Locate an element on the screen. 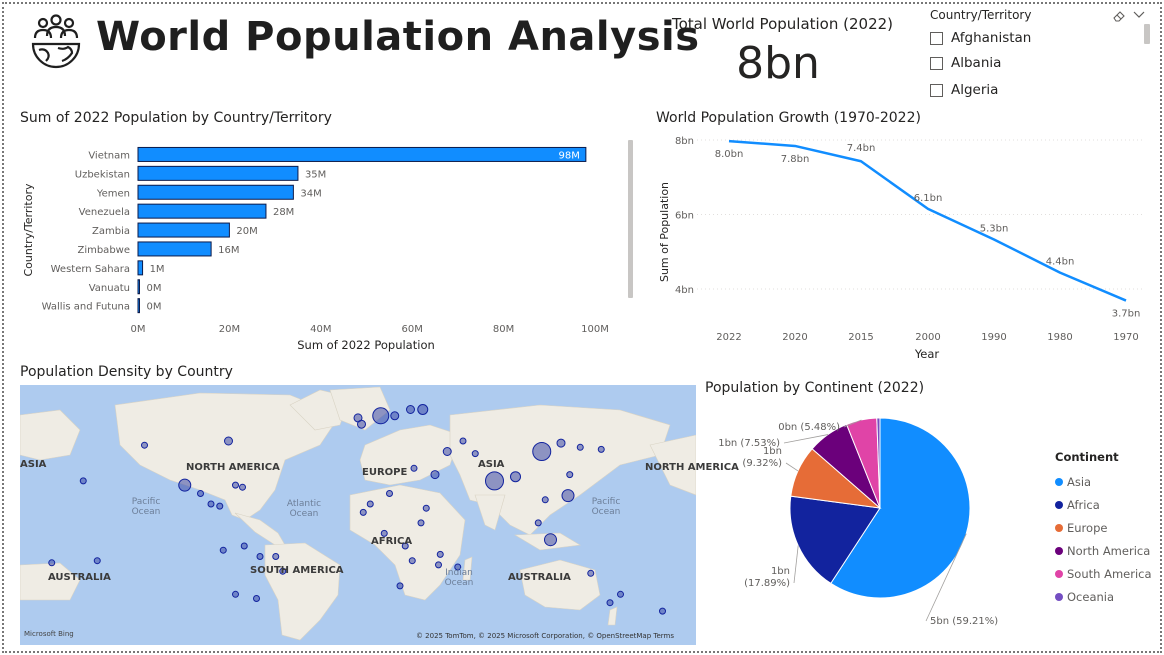 The image size is (1164, 655). bar-category-label: Zimbabwe is located at coordinates (103, 250).